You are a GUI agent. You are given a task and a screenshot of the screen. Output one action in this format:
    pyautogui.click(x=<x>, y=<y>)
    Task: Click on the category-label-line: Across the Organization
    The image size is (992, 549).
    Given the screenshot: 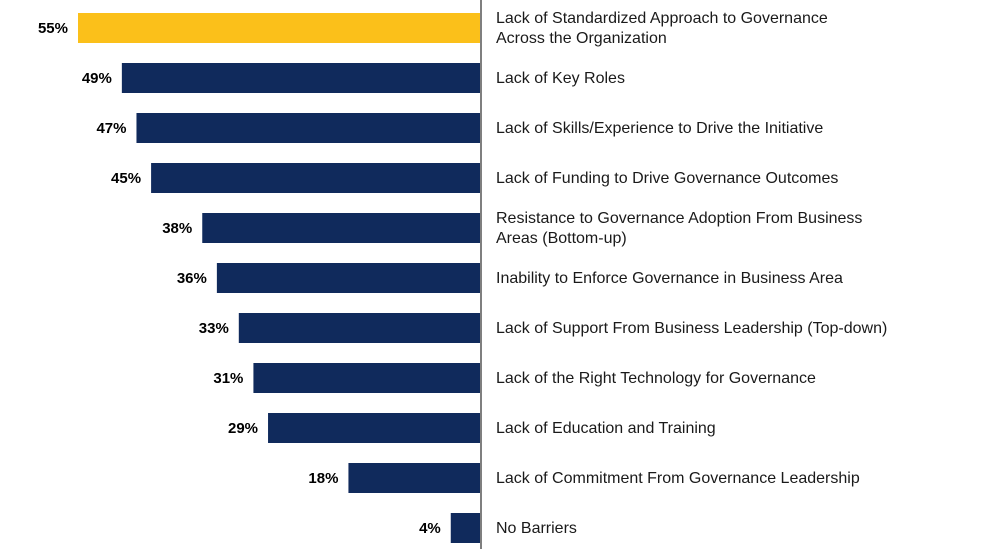 What is the action you would take?
    pyautogui.click(x=581, y=38)
    